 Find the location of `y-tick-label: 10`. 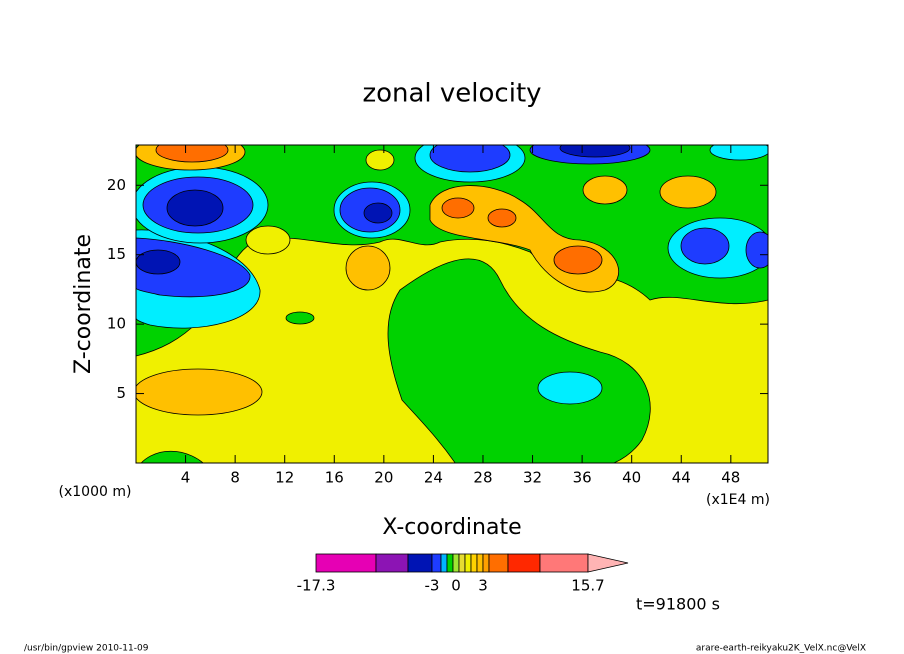

y-tick-label: 10 is located at coordinates (116, 324).